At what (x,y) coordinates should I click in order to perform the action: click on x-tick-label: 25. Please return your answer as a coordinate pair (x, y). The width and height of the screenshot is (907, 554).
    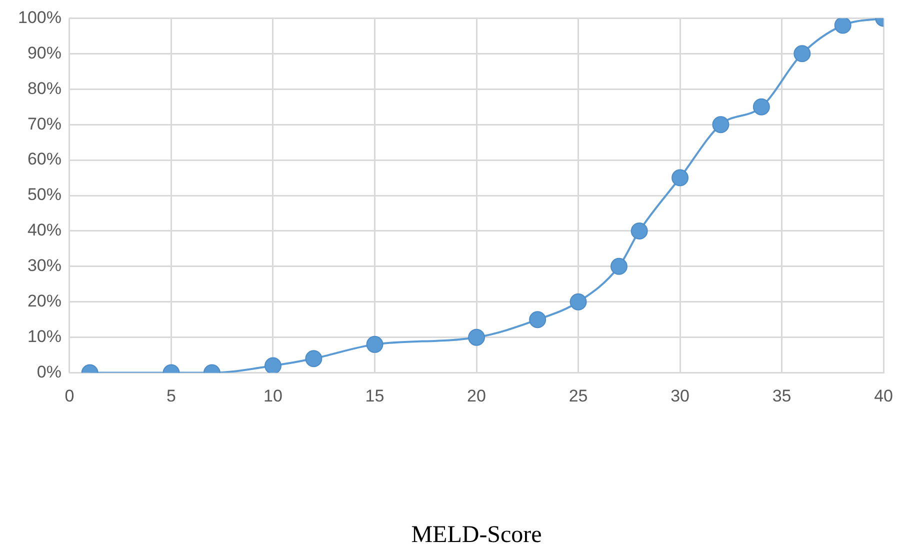
    Looking at the image, I should click on (578, 396).